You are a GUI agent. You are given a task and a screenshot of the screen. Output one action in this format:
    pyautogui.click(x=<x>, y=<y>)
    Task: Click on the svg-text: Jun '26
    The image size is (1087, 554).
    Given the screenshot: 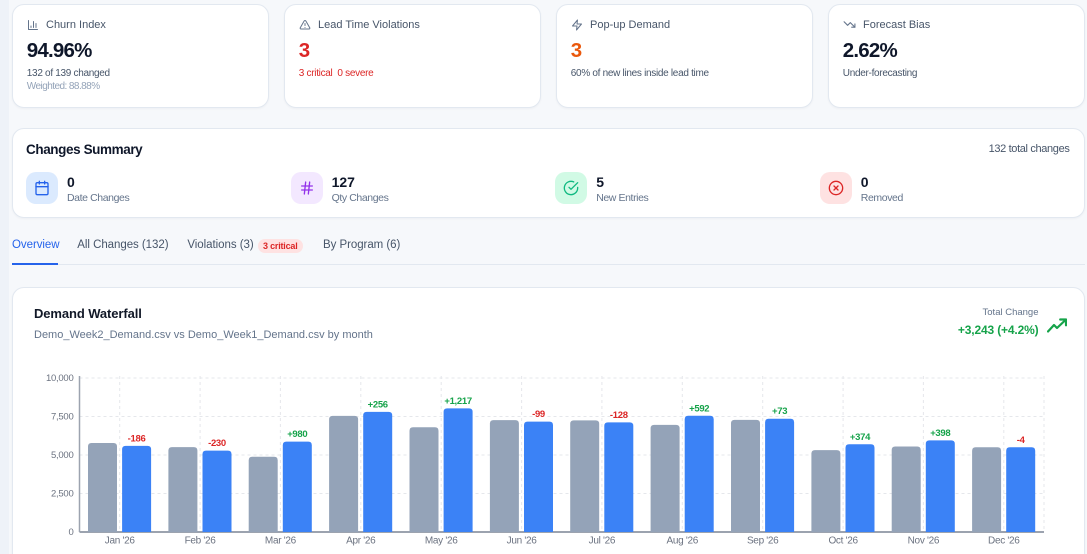 What is the action you would take?
    pyautogui.click(x=522, y=541)
    